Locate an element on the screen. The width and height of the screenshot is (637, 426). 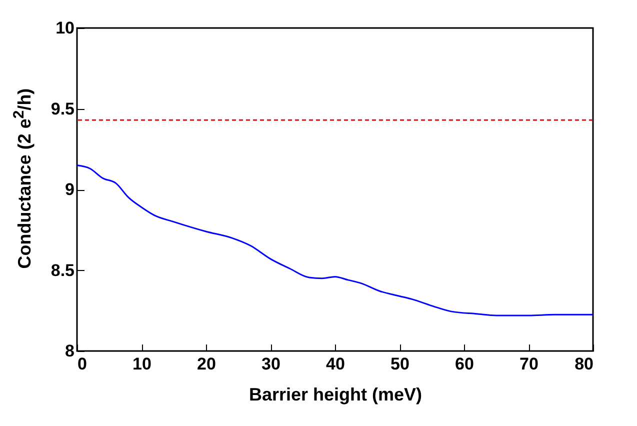
x-tick-label: 30 is located at coordinates (271, 364).